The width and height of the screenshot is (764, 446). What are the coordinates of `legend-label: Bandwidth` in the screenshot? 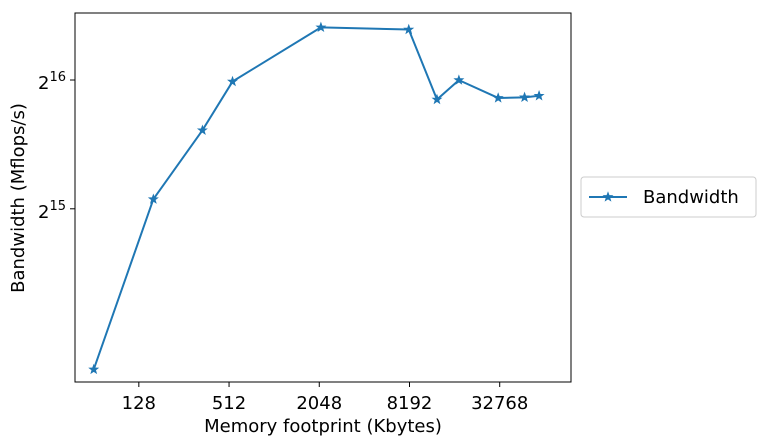 It's located at (691, 197).